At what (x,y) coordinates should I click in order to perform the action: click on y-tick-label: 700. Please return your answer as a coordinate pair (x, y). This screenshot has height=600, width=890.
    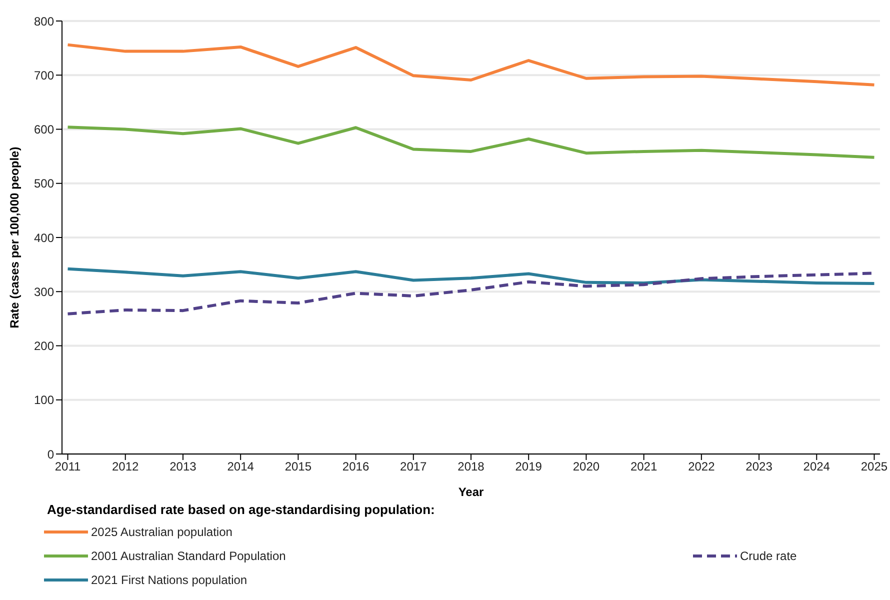
    Looking at the image, I should click on (44, 75).